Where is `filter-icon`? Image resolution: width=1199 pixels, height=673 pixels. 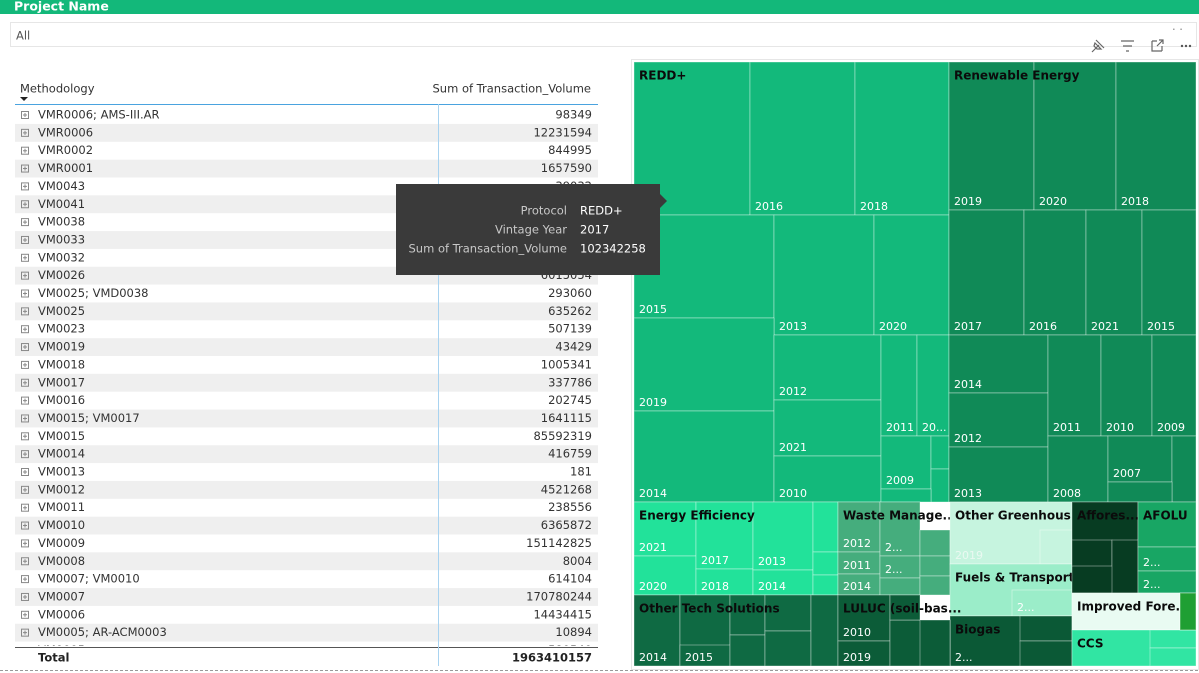 filter-icon is located at coordinates (1127, 46).